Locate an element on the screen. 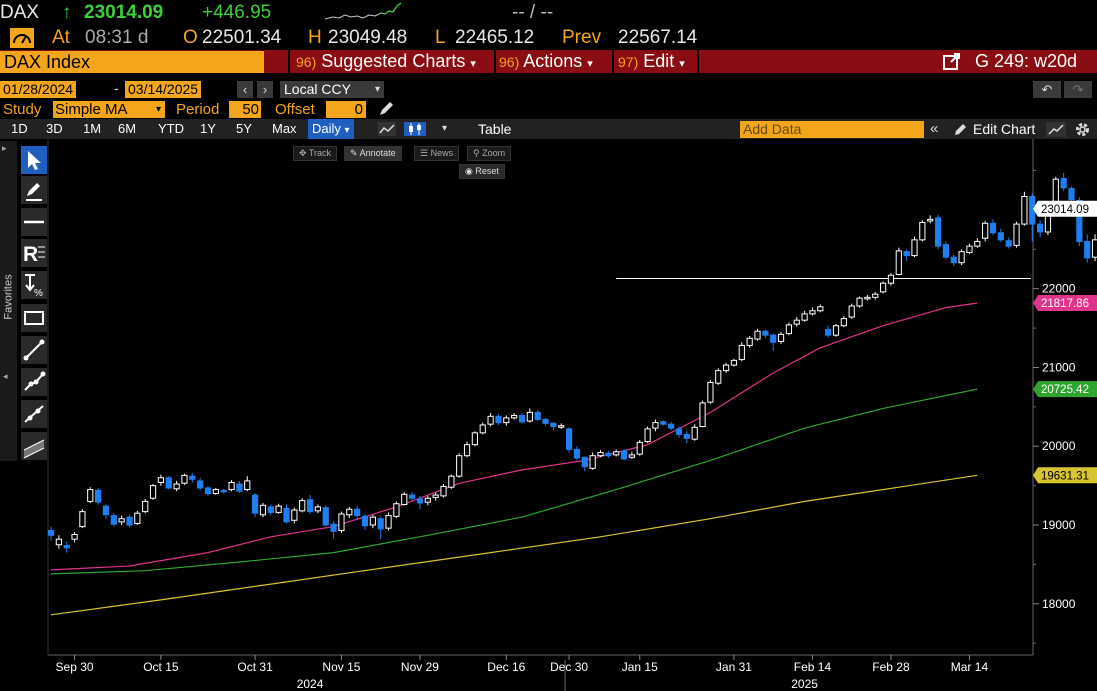 This screenshot has width=1097, height=691. x-tick-label: Feb 14 is located at coordinates (813, 667).